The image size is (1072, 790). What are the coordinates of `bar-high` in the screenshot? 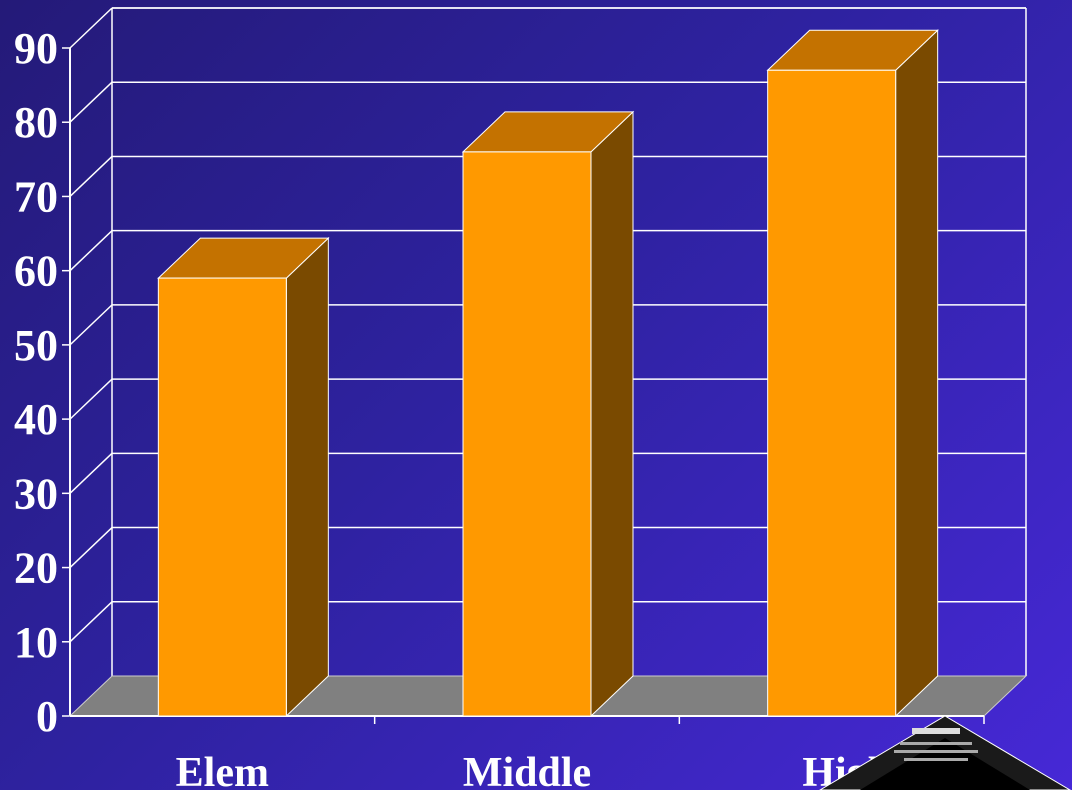 It's located at (852, 373).